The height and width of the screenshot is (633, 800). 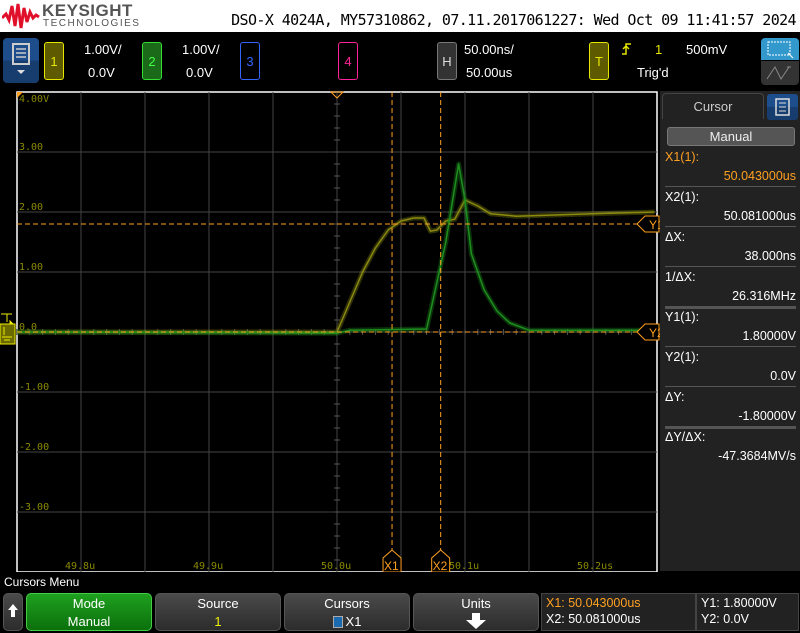 I want to click on cursors-softkey-value: X1, so click(x=353, y=621).